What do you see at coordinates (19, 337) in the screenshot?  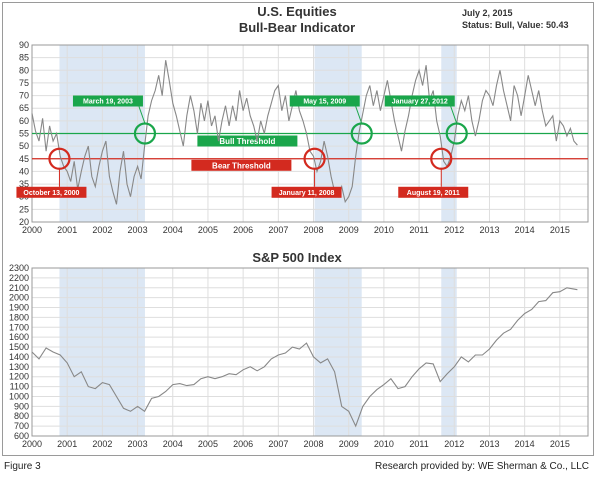 I see `y-tick-label: 1600` at bounding box center [19, 337].